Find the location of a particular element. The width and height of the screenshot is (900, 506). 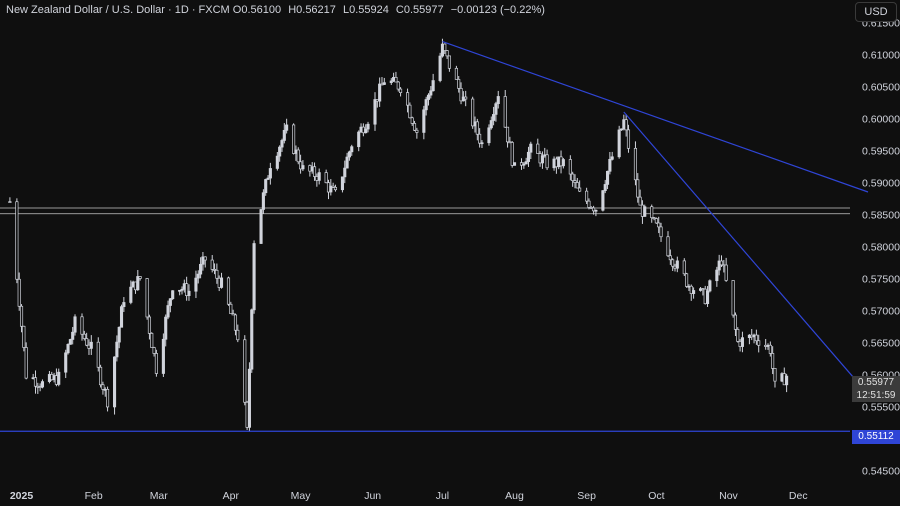

x-tick-label: Oct is located at coordinates (656, 496).